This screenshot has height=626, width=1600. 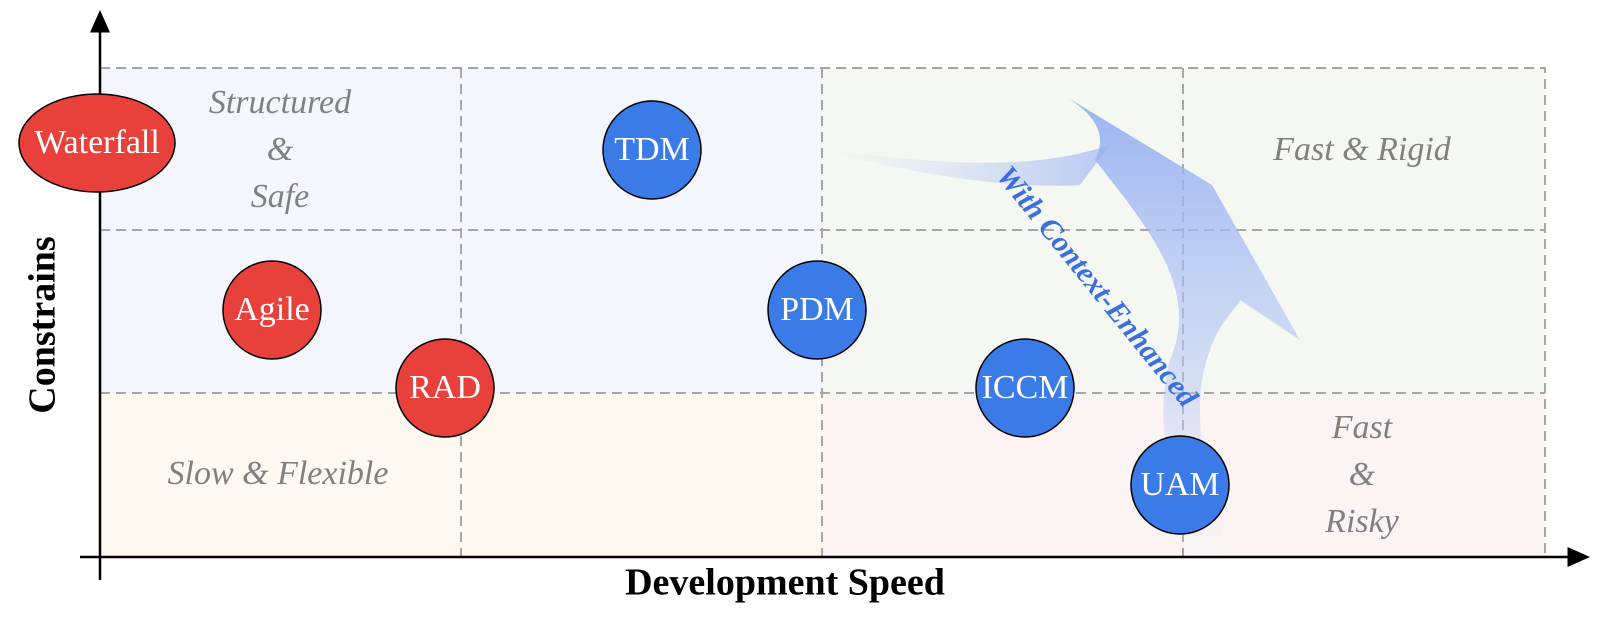 I want to click on node-label: PDM, so click(x=817, y=309).